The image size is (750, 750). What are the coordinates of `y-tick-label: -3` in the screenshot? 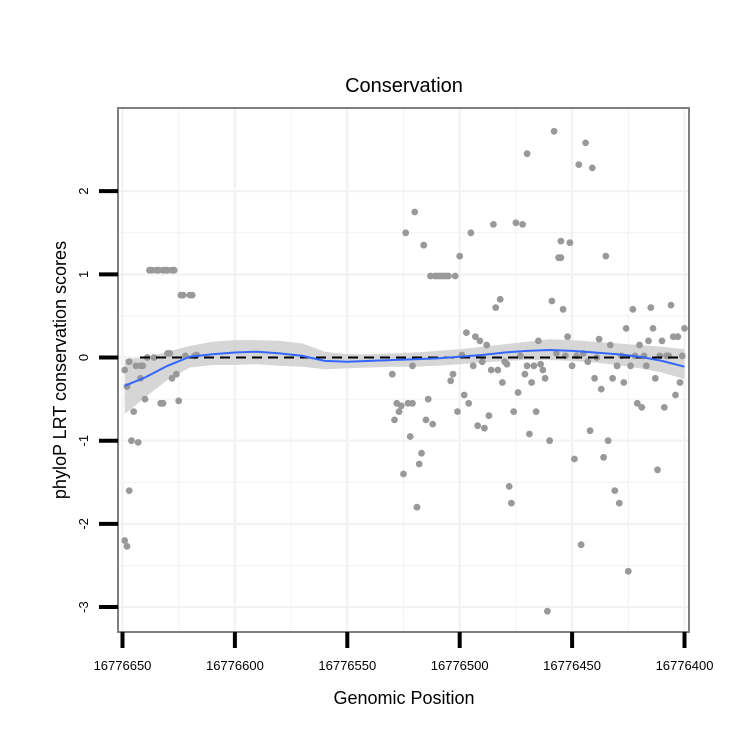 It's located at (83, 607).